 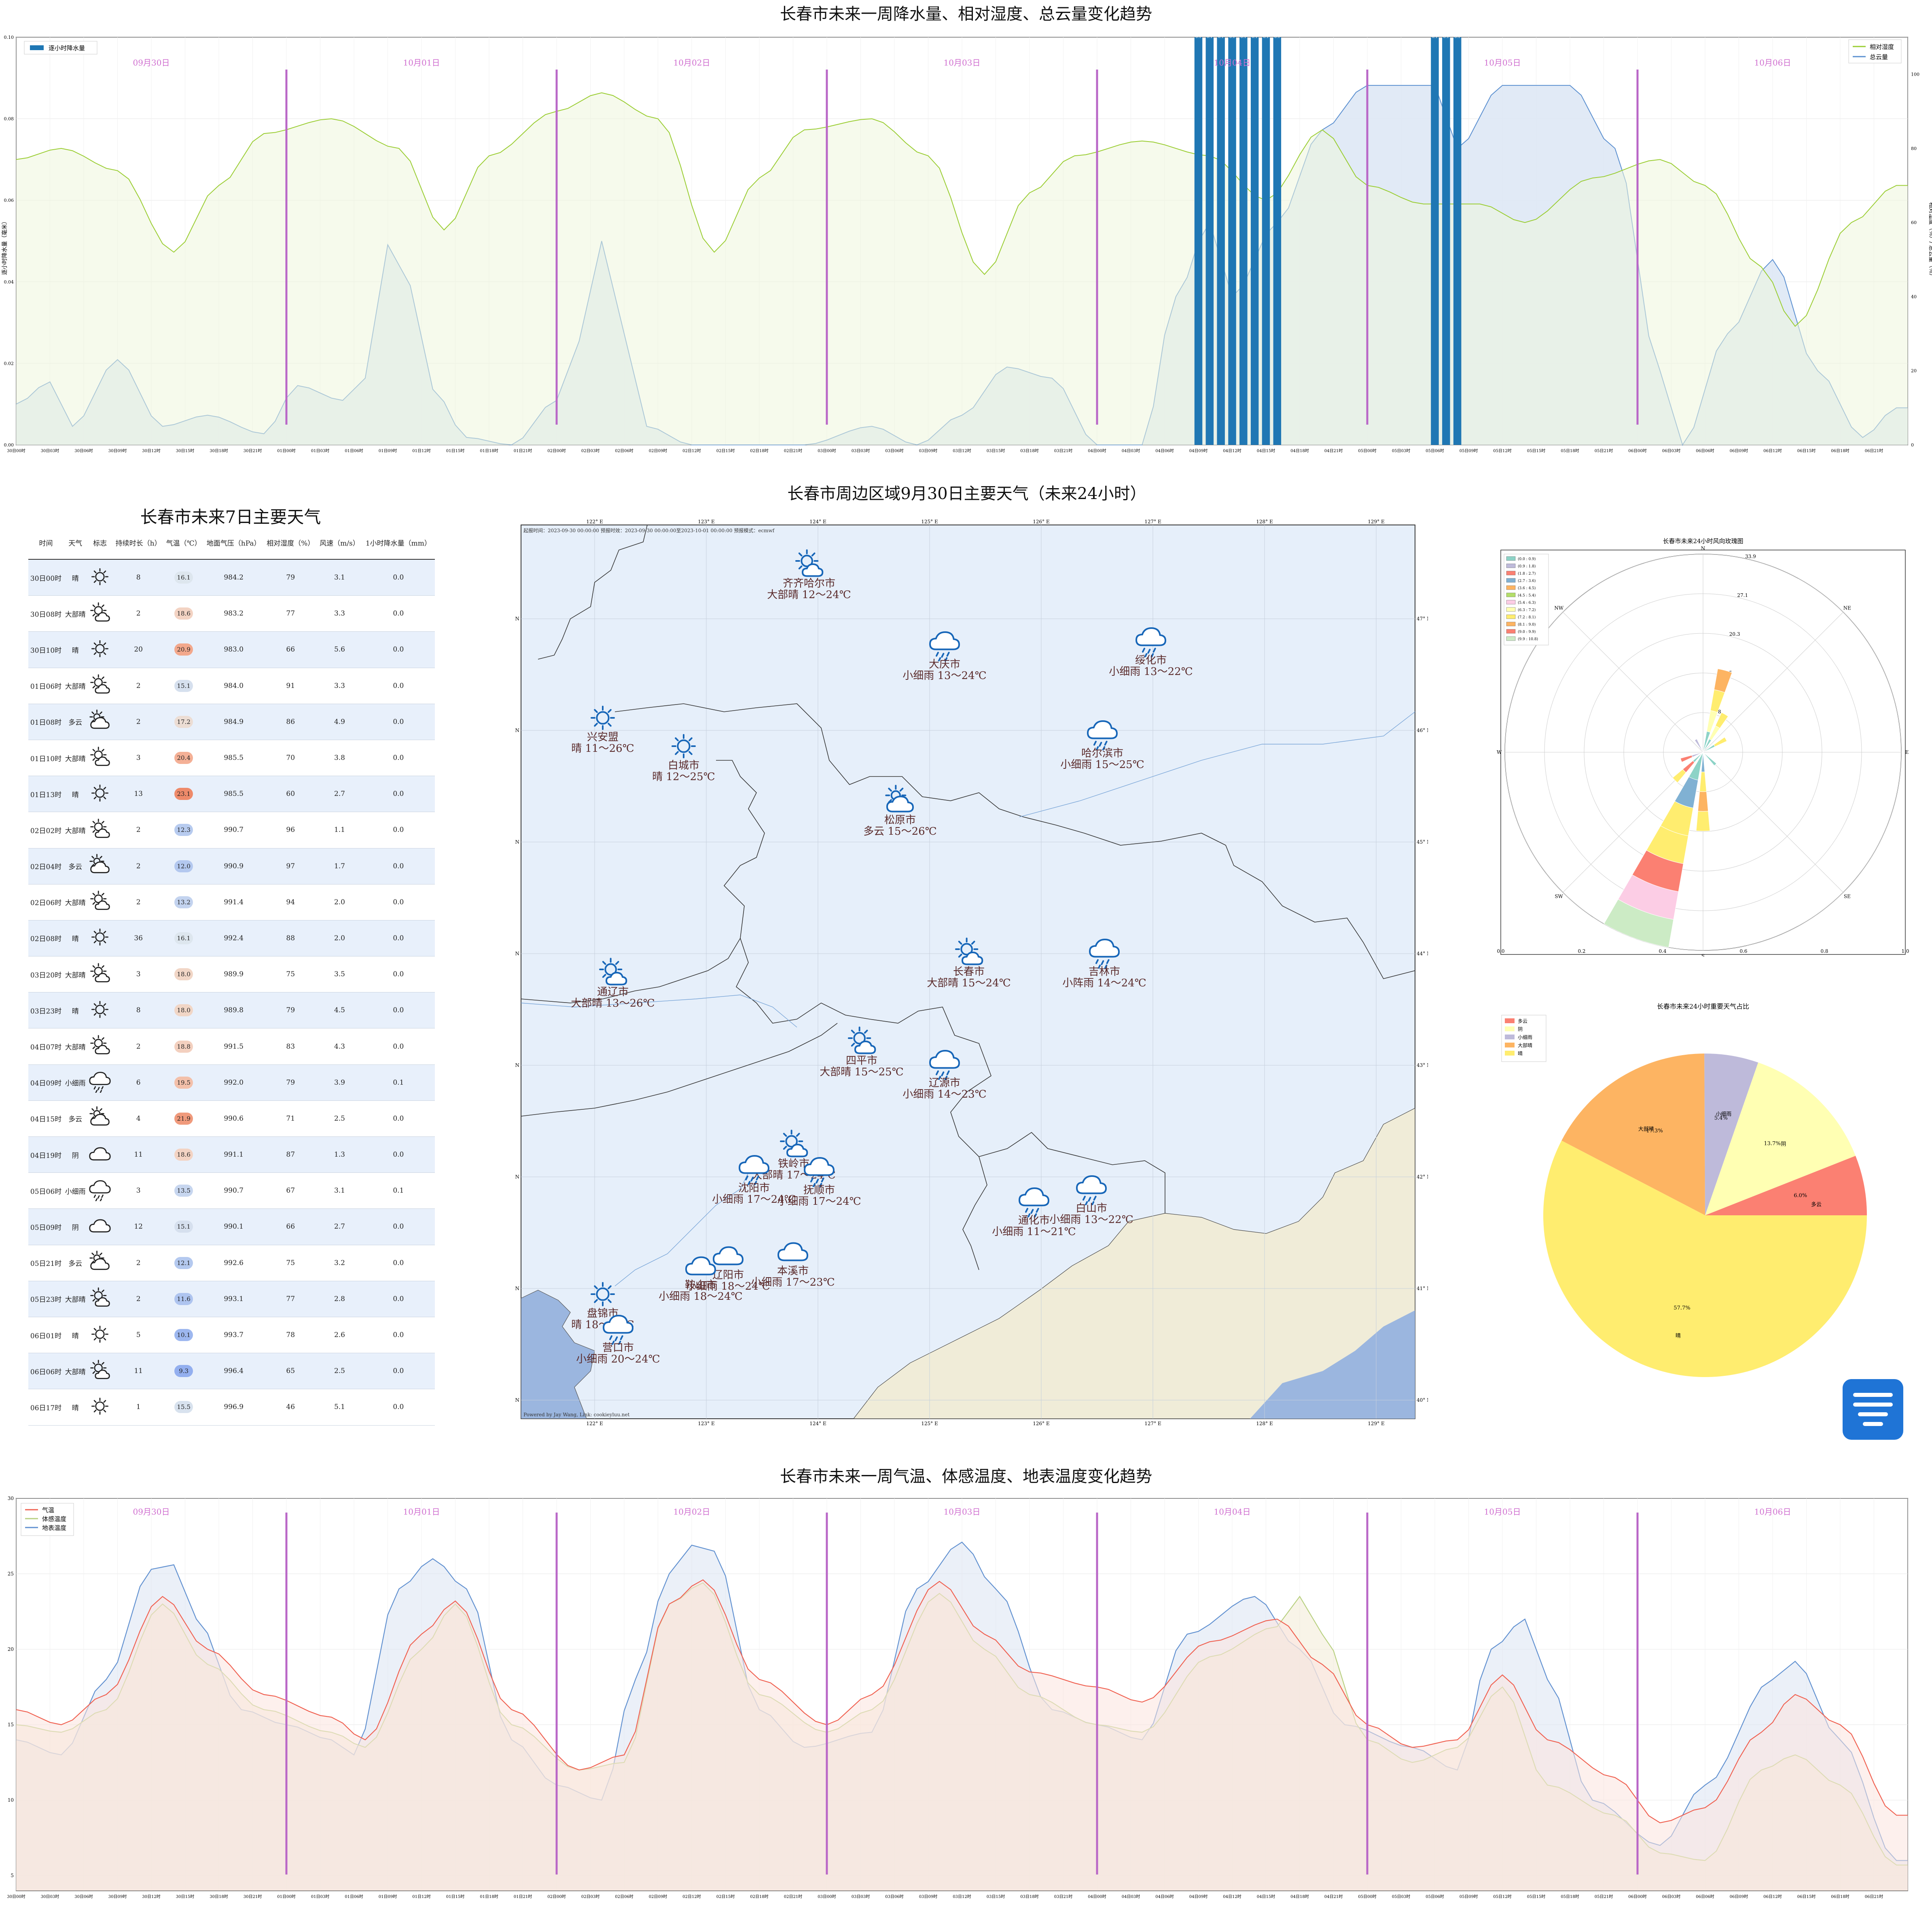 What do you see at coordinates (54, 1519) in the screenshot?
I see `temp-legend-label: 体感温度` at bounding box center [54, 1519].